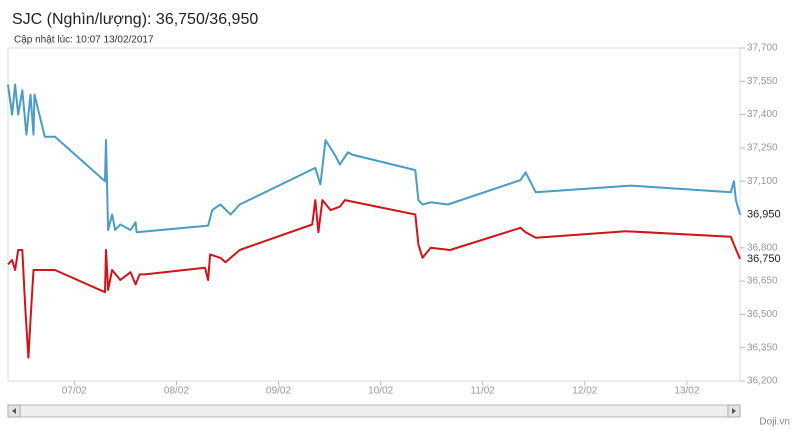 The width and height of the screenshot is (800, 430). What do you see at coordinates (278, 391) in the screenshot?
I see `x-tick-label: 09/02` at bounding box center [278, 391].